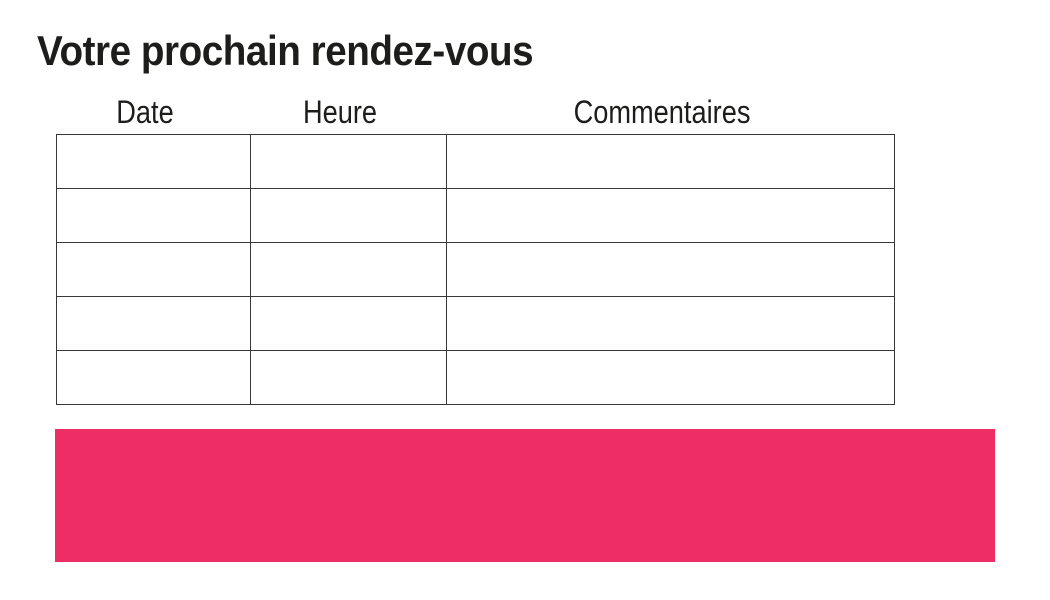 The width and height of the screenshot is (1050, 600). I want to click on column-header-commentaires: Commentaires, so click(662, 112).